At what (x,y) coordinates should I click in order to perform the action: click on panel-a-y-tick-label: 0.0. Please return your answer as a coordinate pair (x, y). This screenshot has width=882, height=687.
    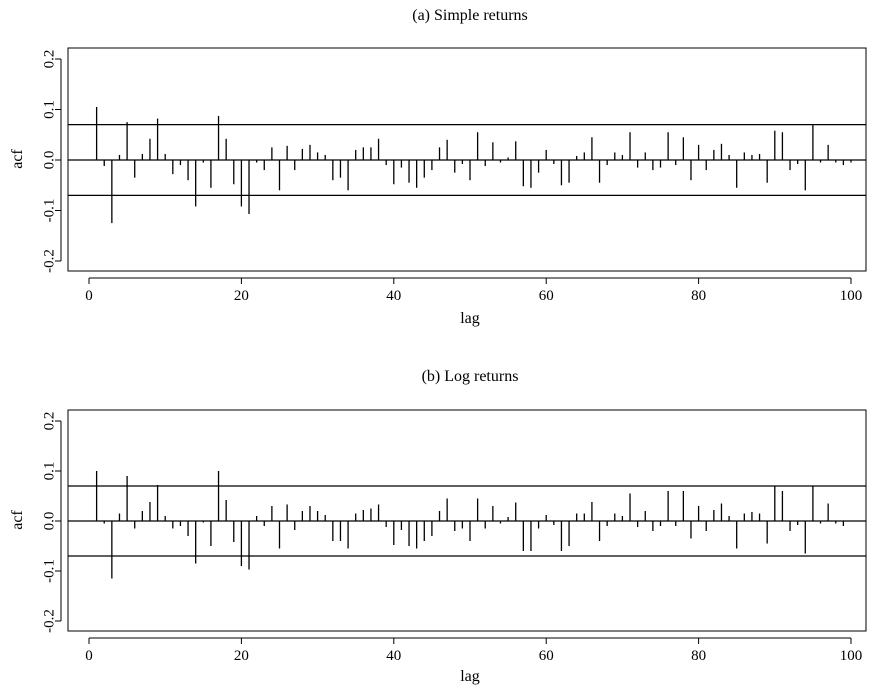
    Looking at the image, I should click on (49, 160).